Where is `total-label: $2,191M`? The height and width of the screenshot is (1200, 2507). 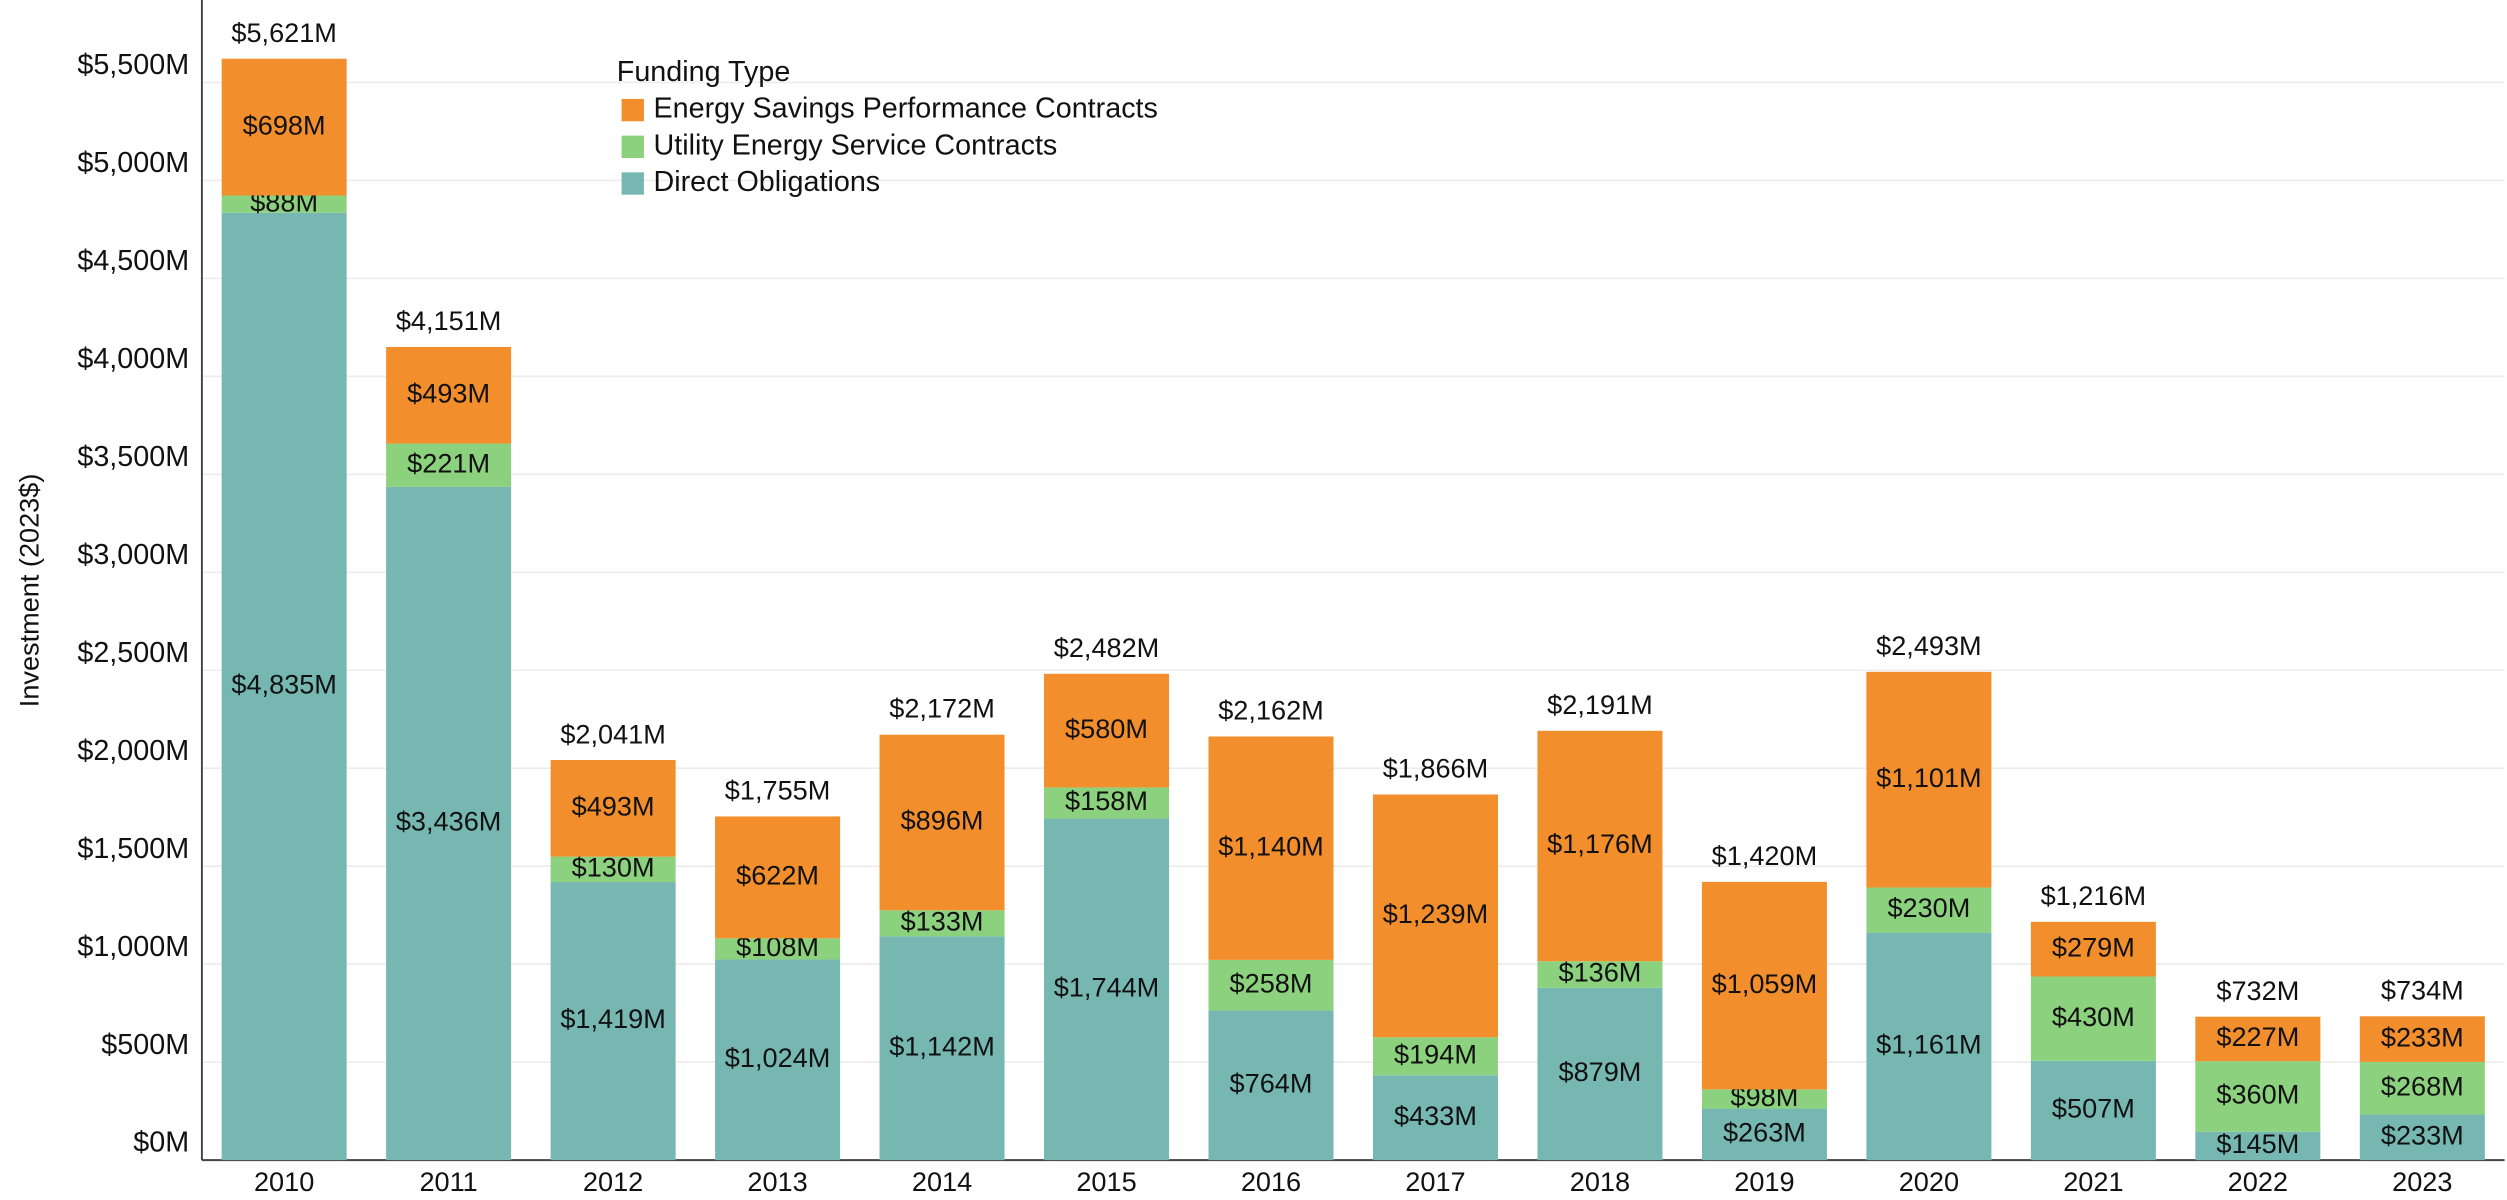 total-label: $2,191M is located at coordinates (1599, 704).